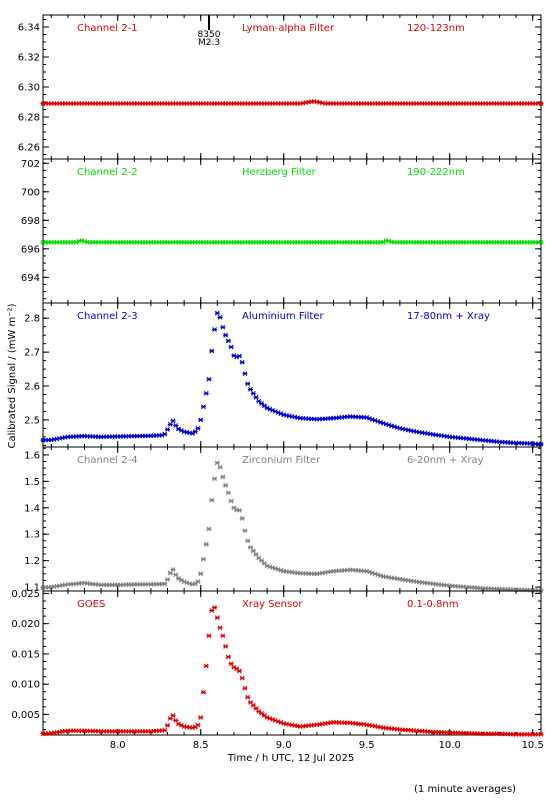  Describe the element at coordinates (32, 353) in the screenshot. I see `y-tick-label: 2.7` at that location.